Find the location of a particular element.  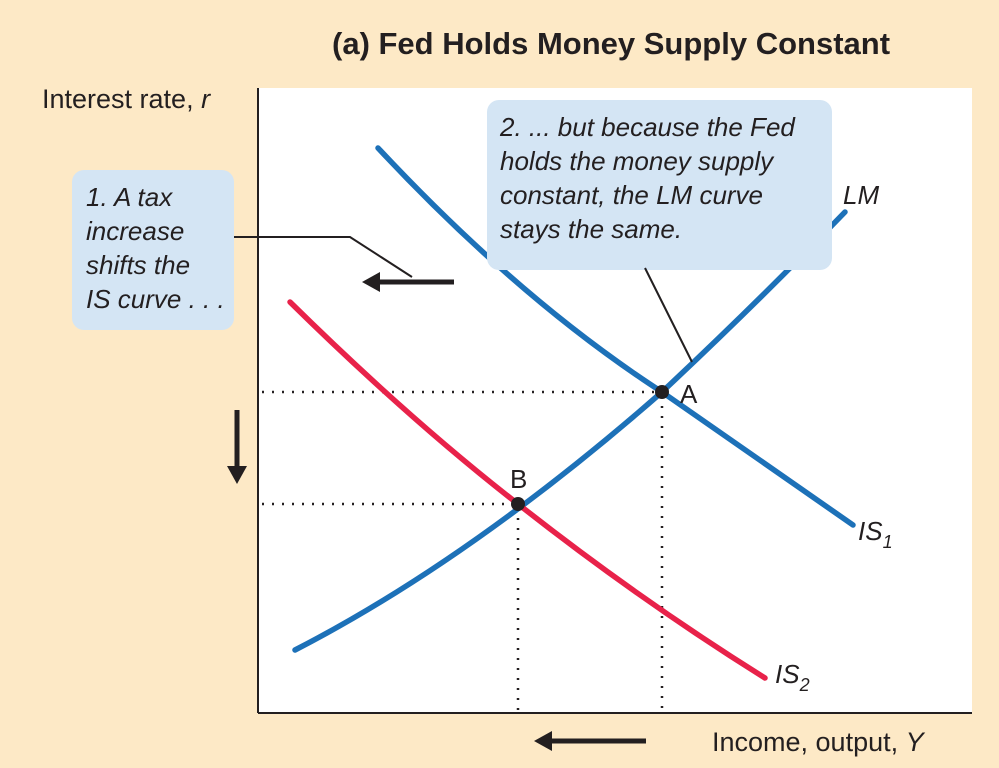

x-axis-label-text: Income, output, is located at coordinates (809, 742).